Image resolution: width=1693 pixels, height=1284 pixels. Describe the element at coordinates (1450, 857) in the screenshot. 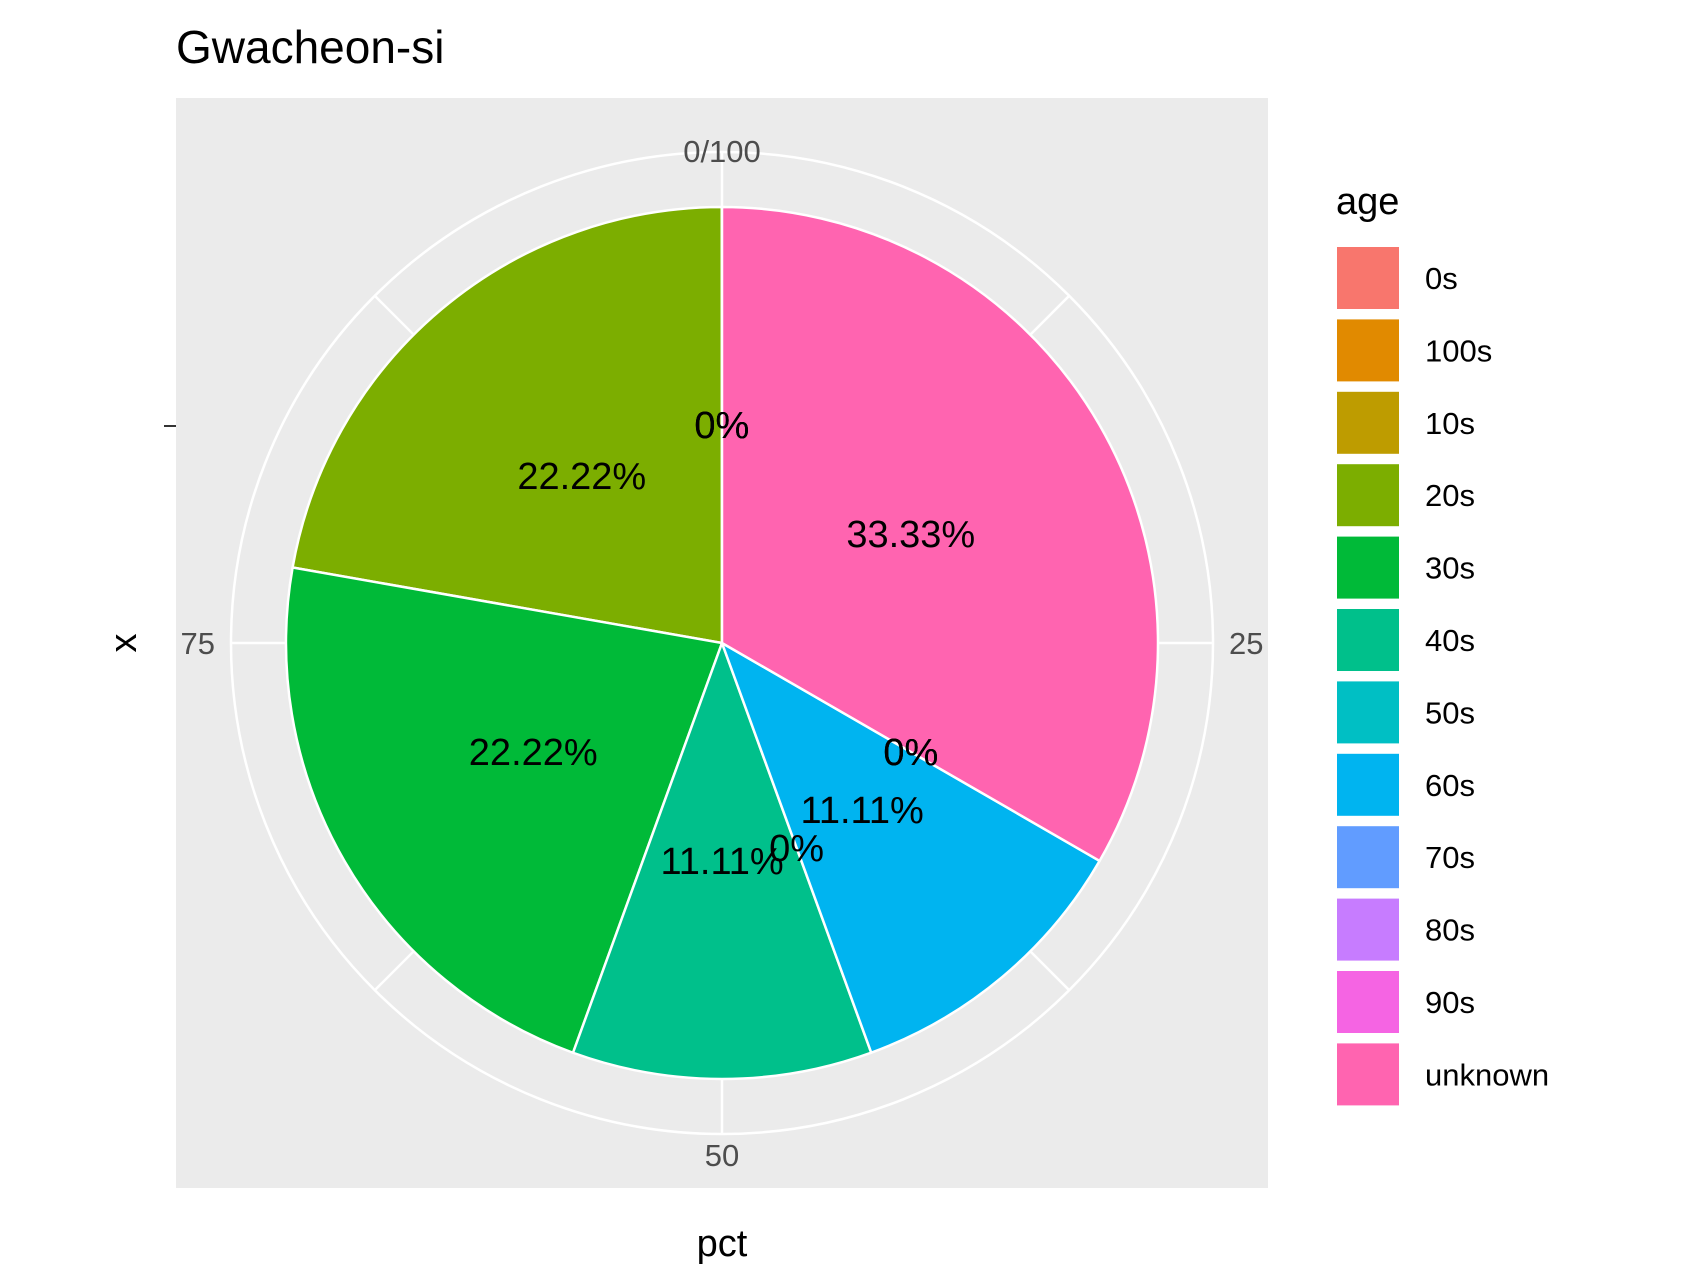

I see `legend-label-70s: 70s` at that location.